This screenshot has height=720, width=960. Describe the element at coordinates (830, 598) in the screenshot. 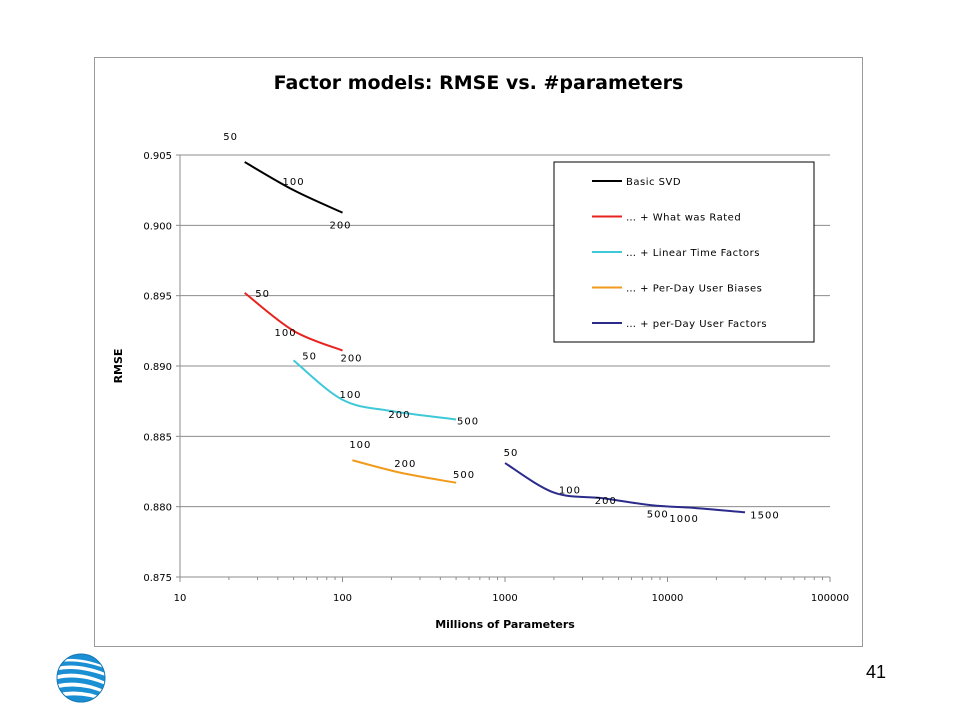

I see `x-tick-label: 100000` at that location.